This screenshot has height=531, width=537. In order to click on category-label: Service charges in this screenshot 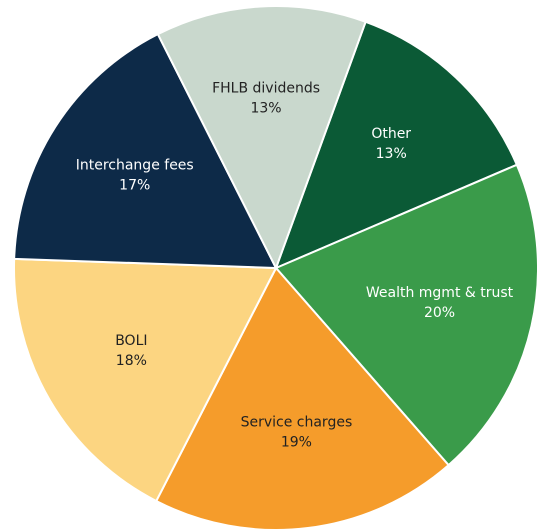, I will do `click(297, 422)`.